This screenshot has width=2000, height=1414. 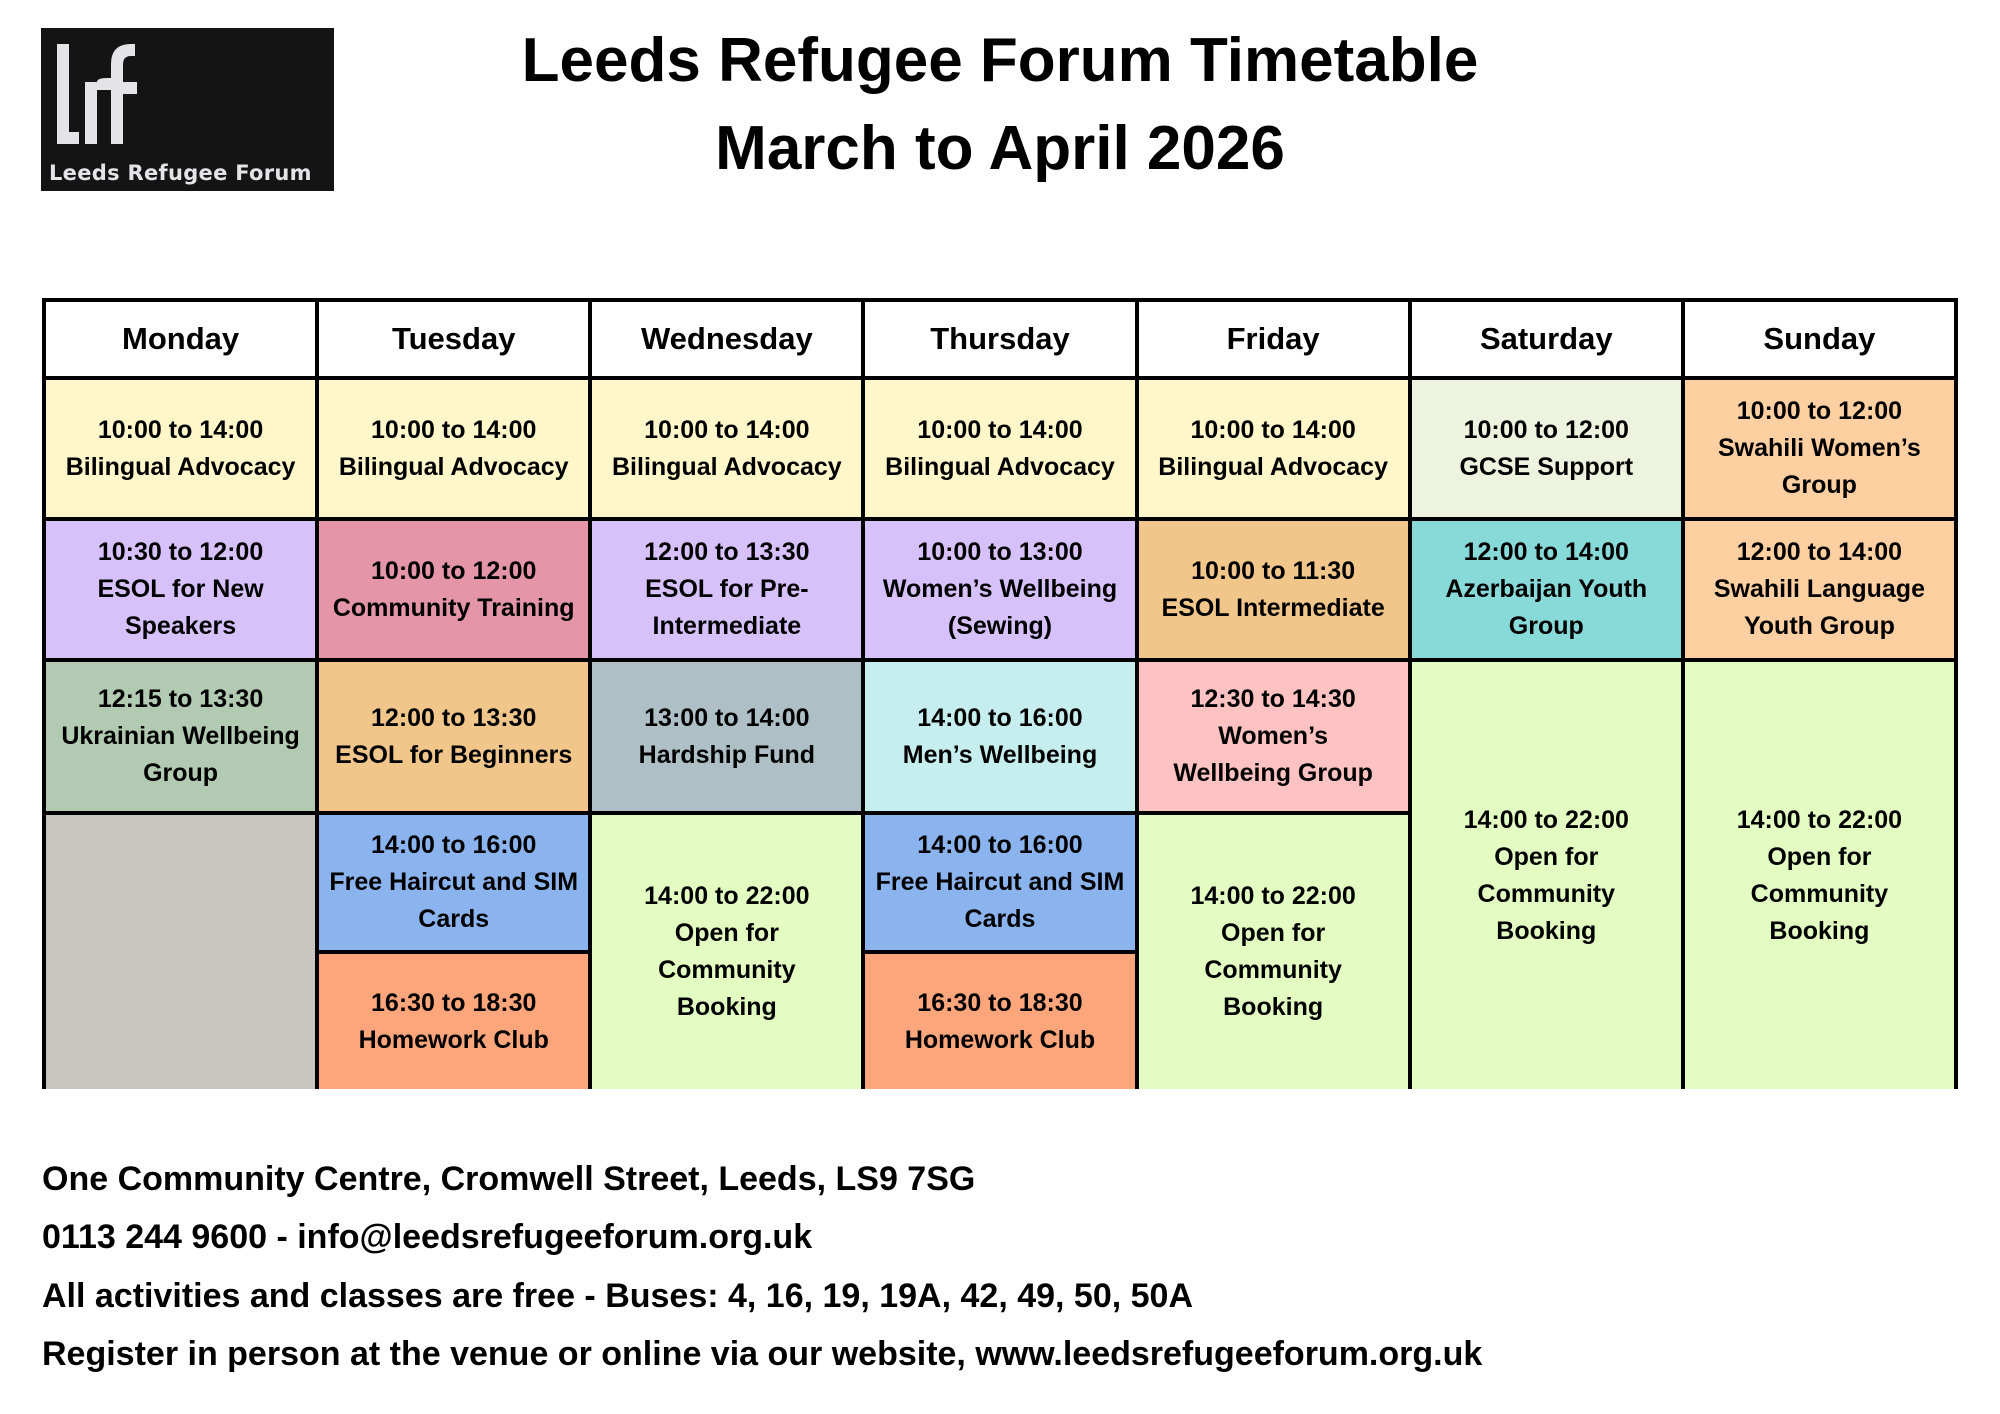 I want to click on header-monday: Monday, so click(x=181, y=339).